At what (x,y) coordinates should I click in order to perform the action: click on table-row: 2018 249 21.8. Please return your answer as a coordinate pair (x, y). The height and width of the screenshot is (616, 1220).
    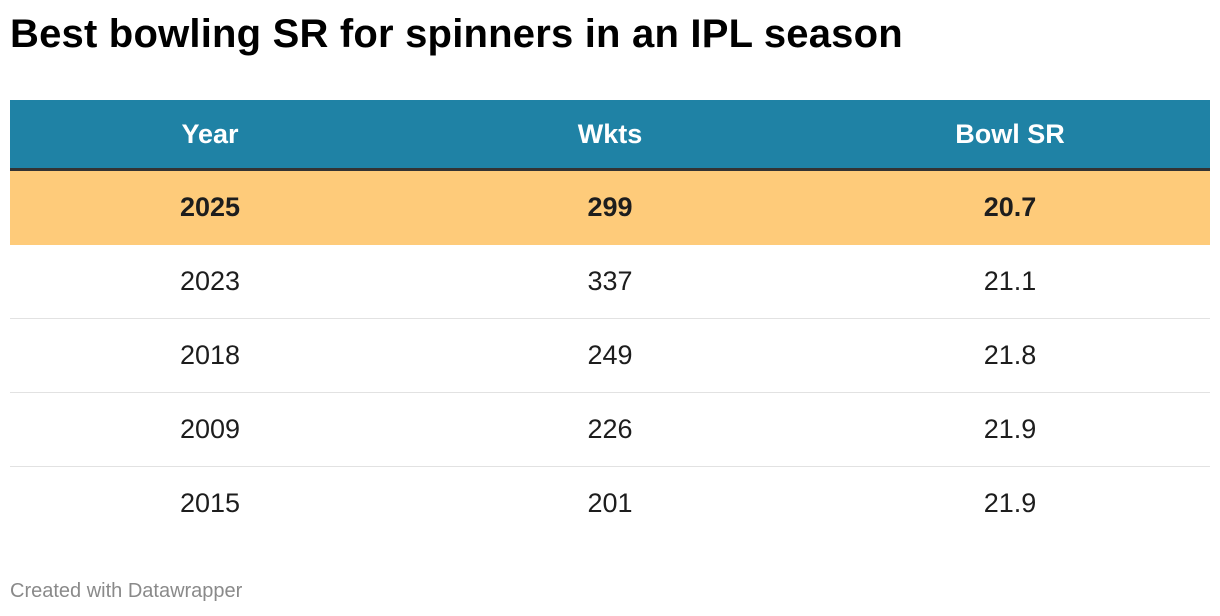
    Looking at the image, I should click on (610, 356).